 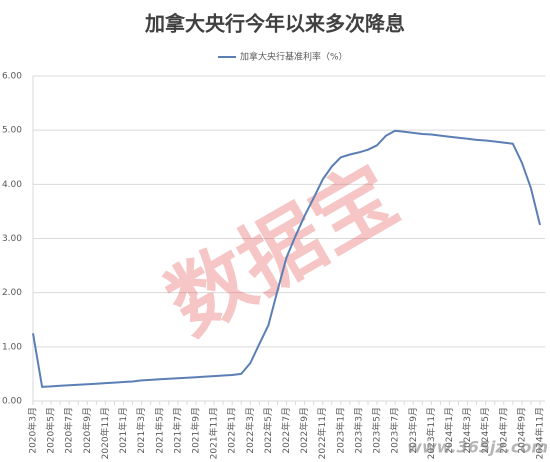 I want to click on x-tick-label: 2022年9月, so click(x=304, y=430).